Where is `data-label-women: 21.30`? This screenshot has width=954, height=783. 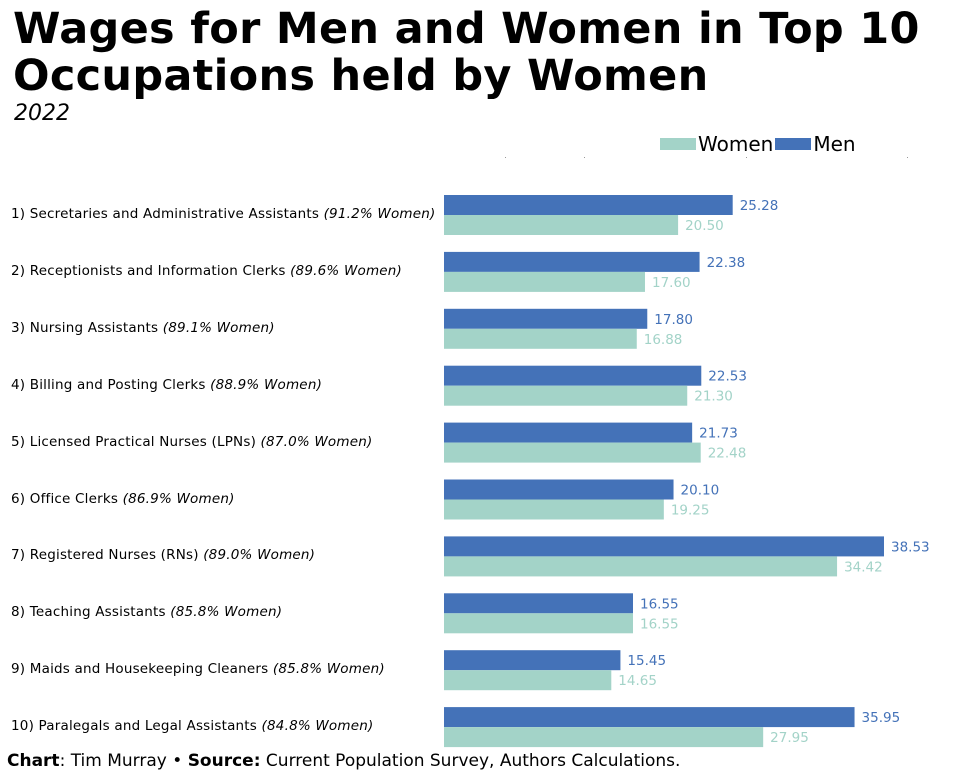 data-label-women: 21.30 is located at coordinates (713, 397).